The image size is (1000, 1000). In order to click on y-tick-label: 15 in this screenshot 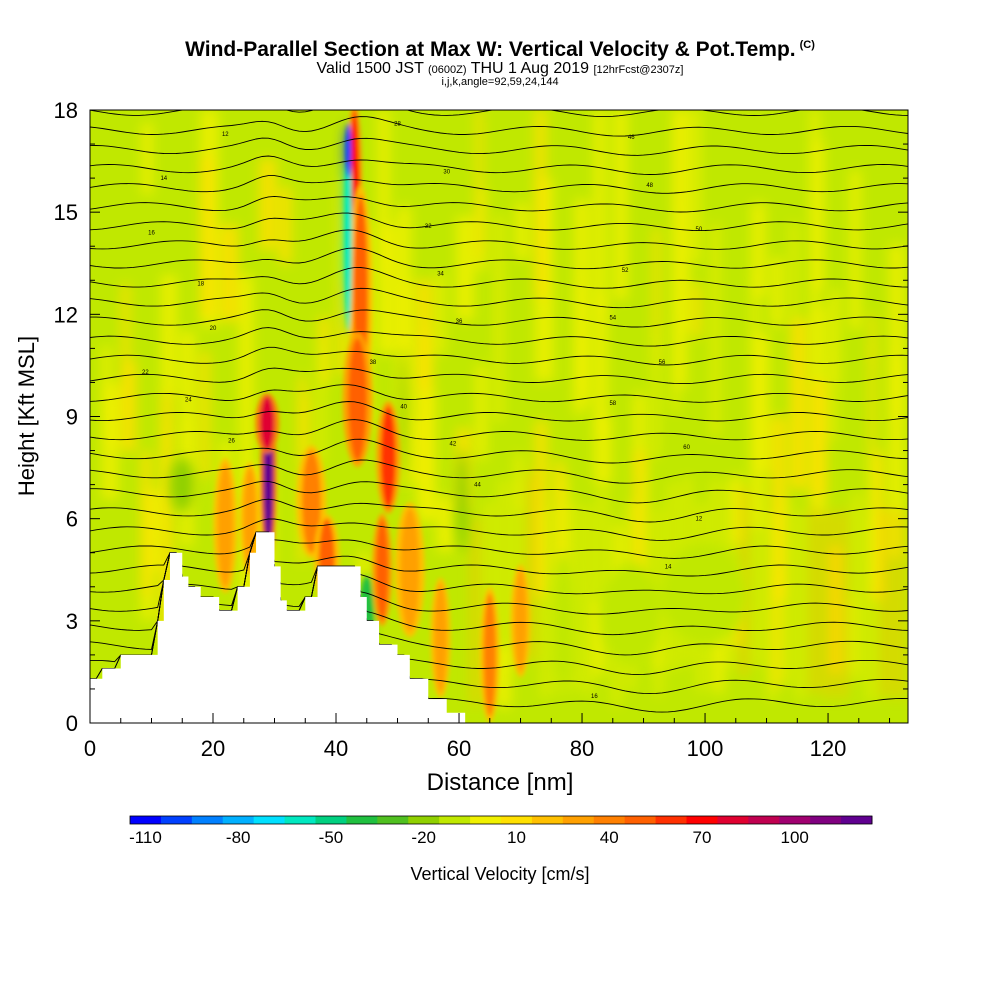, I will do `click(66, 212)`.